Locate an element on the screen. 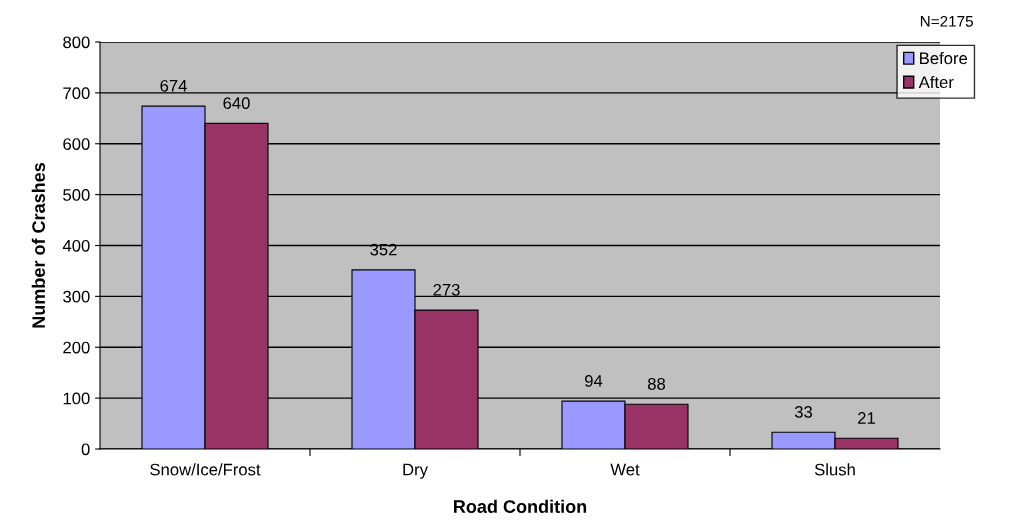 Image resolution: width=1023 pixels, height=525 pixels. y-tick-label: 0 is located at coordinates (85, 449).